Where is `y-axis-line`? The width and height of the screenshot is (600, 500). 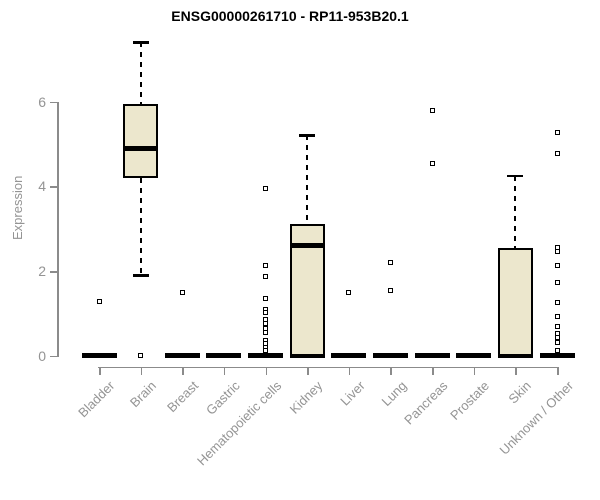
y-axis-line is located at coordinates (58, 229).